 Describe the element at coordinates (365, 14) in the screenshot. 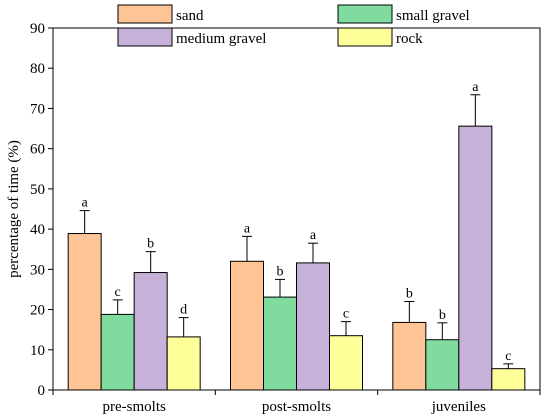

I see `legend-swatch-small-gravel` at that location.